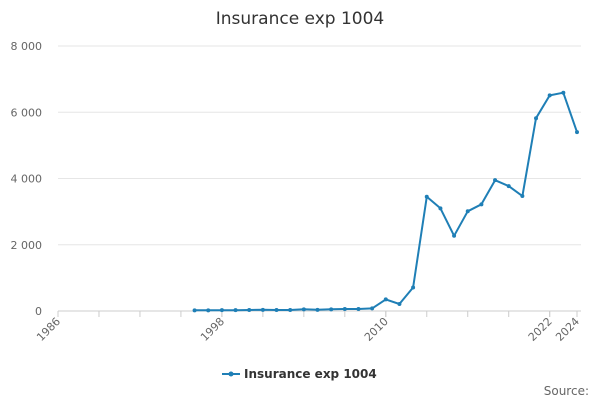 The height and width of the screenshot is (400, 600). Describe the element at coordinates (376, 329) in the screenshot. I see `x-tick-label: 2010` at that location.